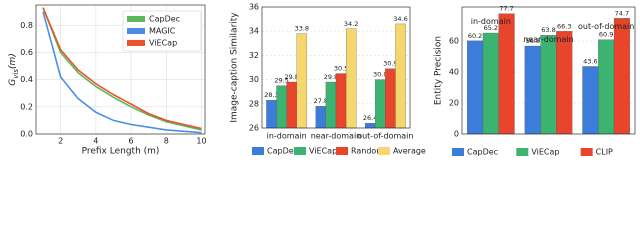  Describe the element at coordinates (254, 128) in the screenshot. I see `y-tick-label: 26` at that location.